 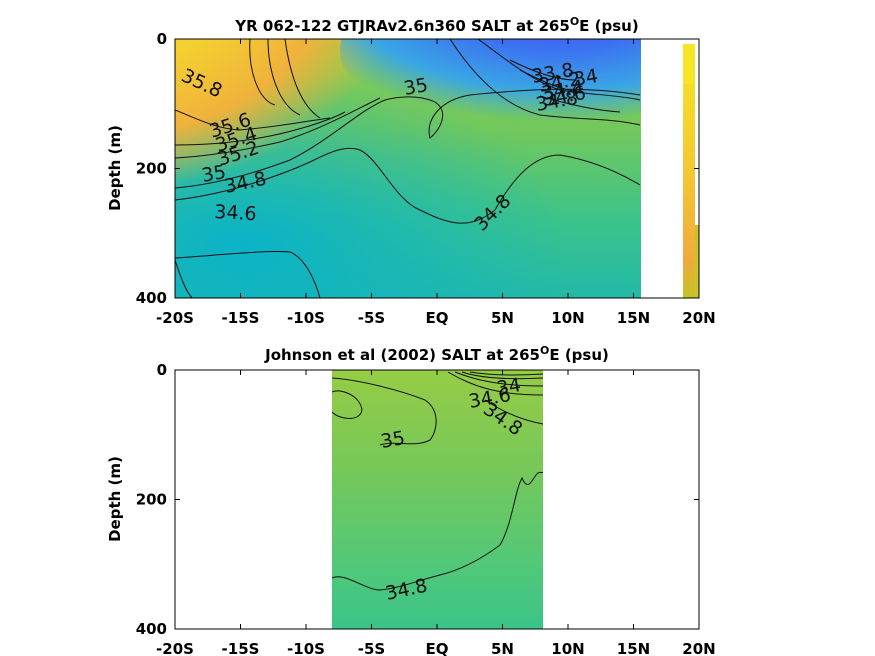 What do you see at coordinates (235, 213) in the screenshot?
I see `contour-label: 34.6` at bounding box center [235, 213].